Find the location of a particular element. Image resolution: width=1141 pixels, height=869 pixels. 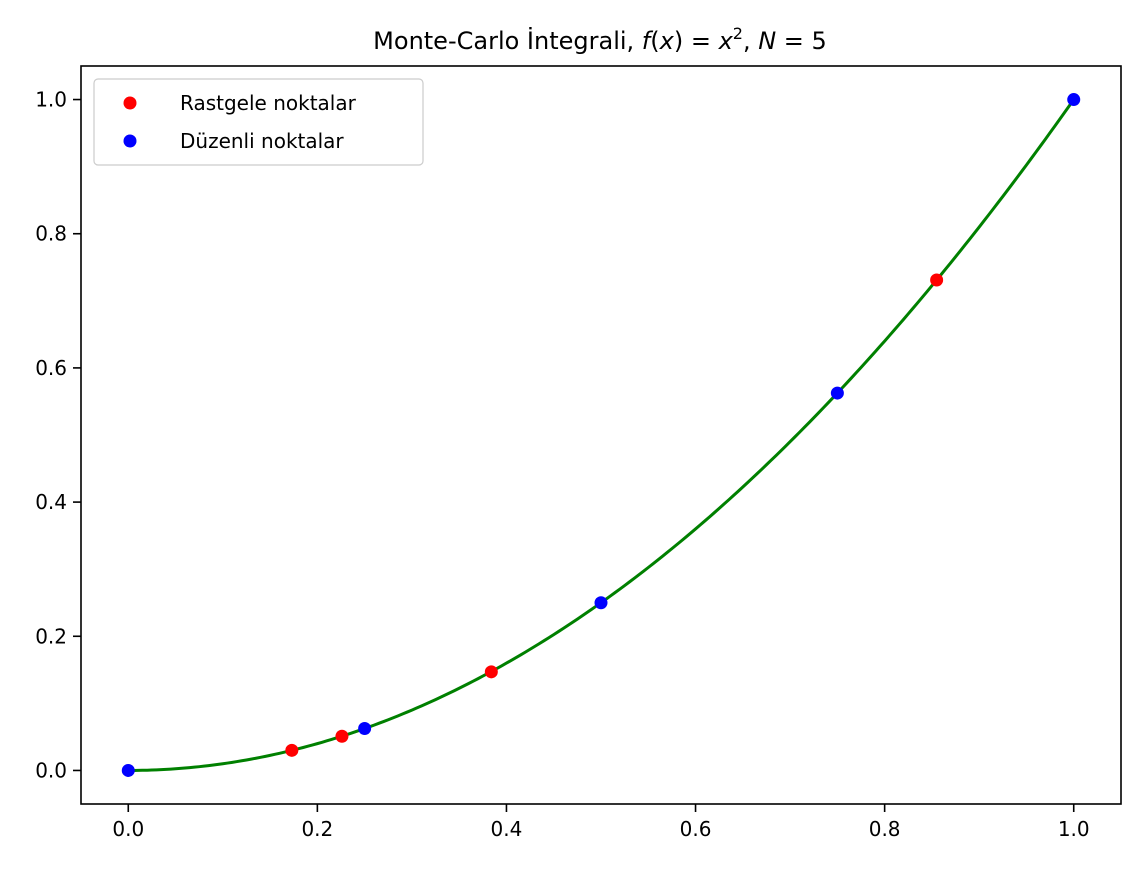

legend-label-rastgele: Rastgele noktalar is located at coordinates (268, 103).